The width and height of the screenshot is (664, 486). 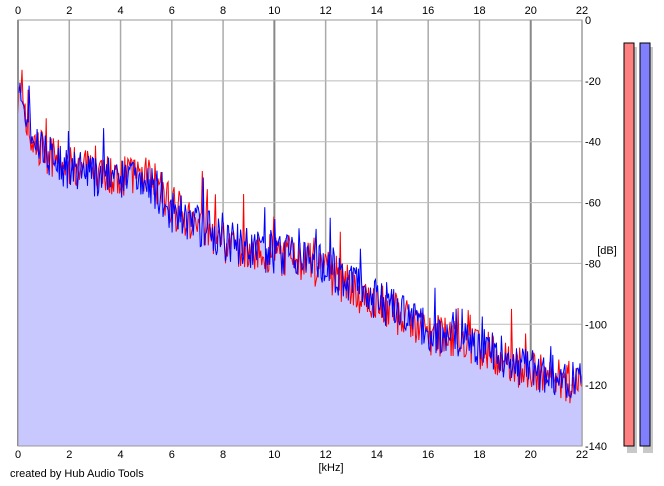 What do you see at coordinates (77, 474) in the screenshot?
I see `credit-text: created by Hub Audio Tools` at bounding box center [77, 474].